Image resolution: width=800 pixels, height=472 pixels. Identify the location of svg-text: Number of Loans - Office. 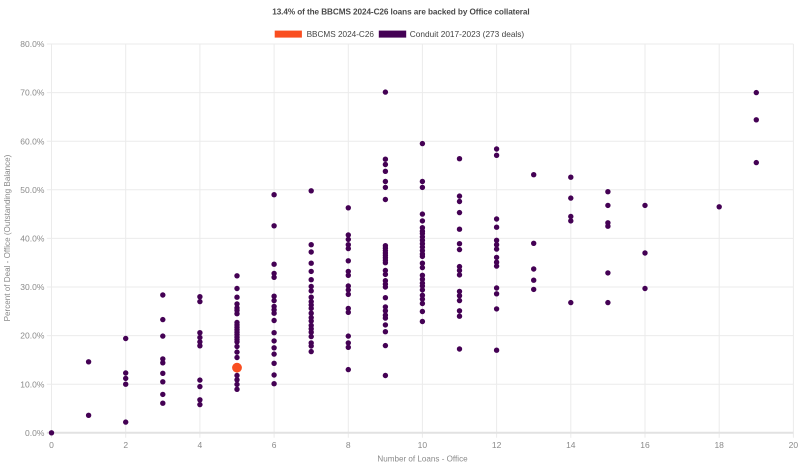
(422, 459).